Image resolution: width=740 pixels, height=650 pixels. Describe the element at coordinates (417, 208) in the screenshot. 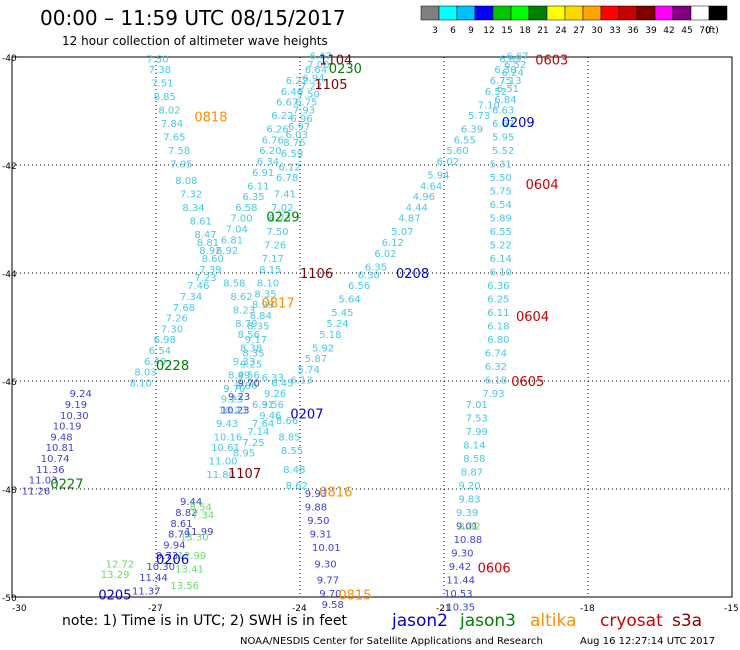

I see `wave-height-label: 4.44` at that location.